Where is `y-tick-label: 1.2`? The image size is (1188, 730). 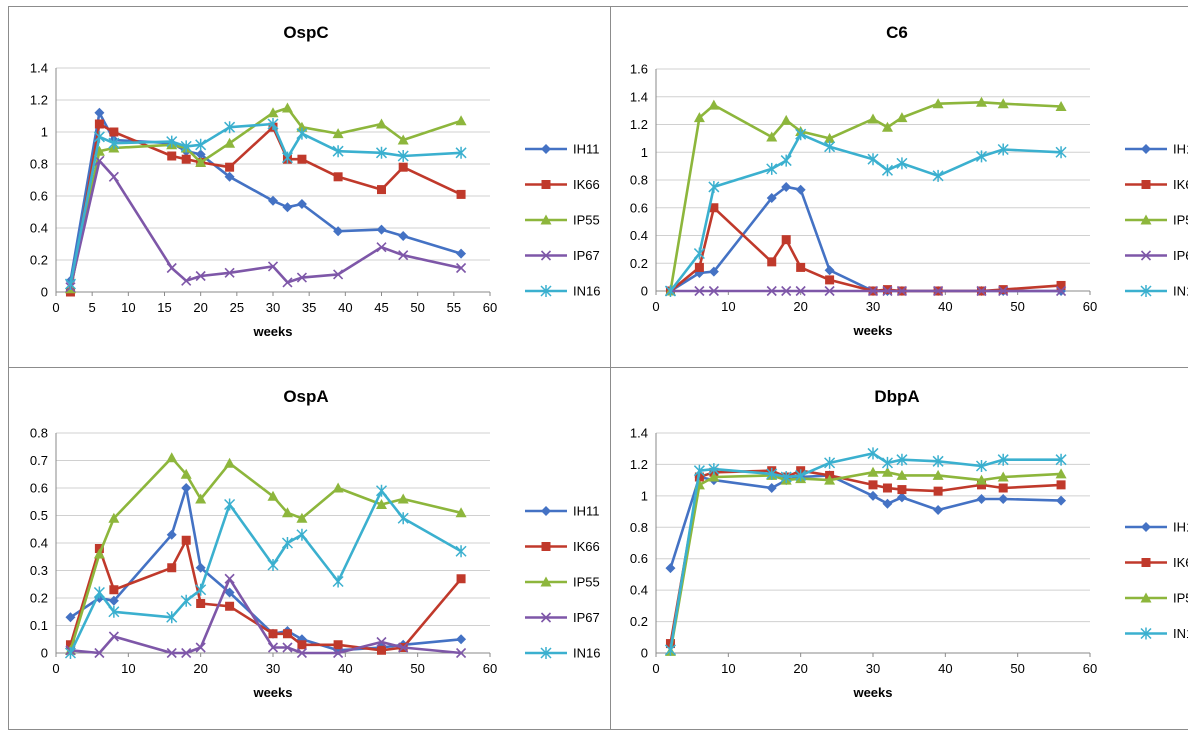
y-tick-label: 1.2 is located at coordinates (639, 464).